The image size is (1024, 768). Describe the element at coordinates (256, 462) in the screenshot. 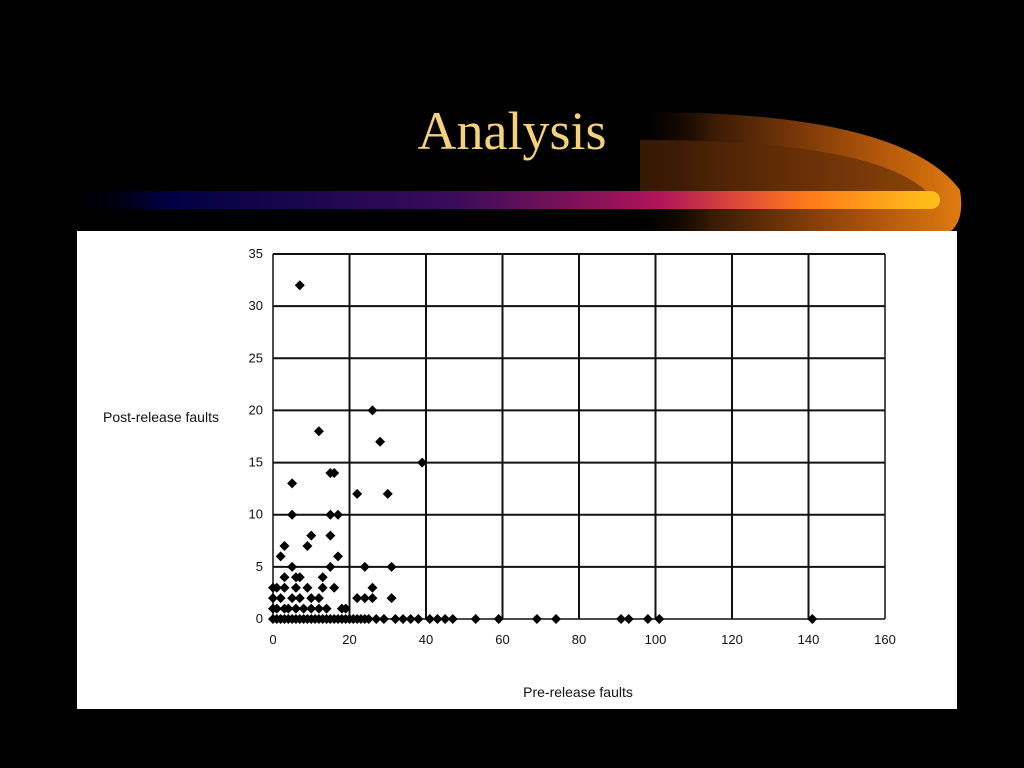

I see `y-tick-label: 15` at that location.